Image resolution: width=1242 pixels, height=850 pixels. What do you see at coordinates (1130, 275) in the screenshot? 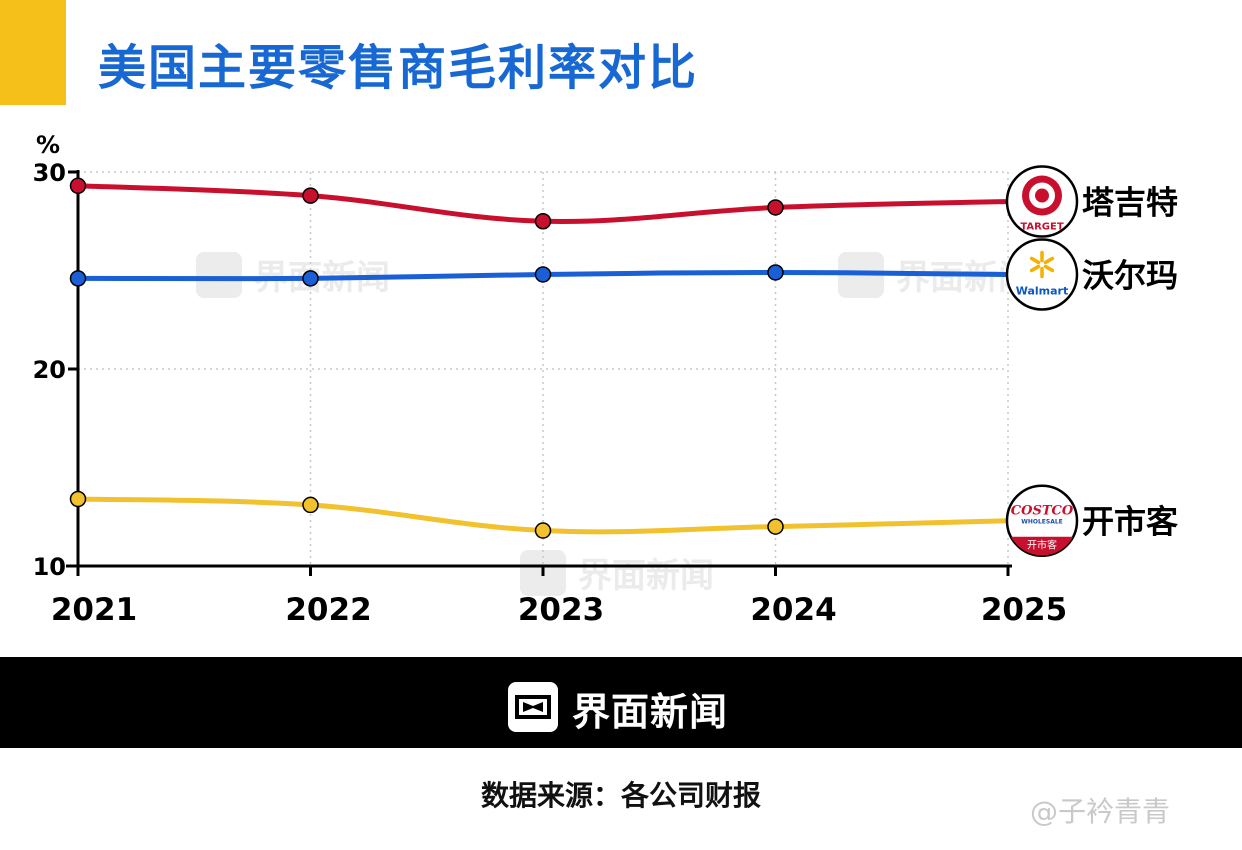
I see `walmart-series-label: 沃尔玛` at bounding box center [1130, 275].